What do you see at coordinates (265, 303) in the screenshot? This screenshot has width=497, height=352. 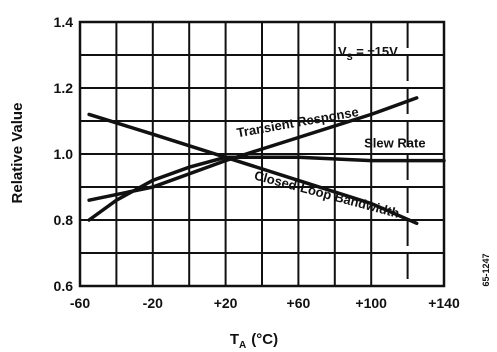 I see `x-tick-labels: -60 -20 +20 +60 +100 +140` at bounding box center [265, 303].